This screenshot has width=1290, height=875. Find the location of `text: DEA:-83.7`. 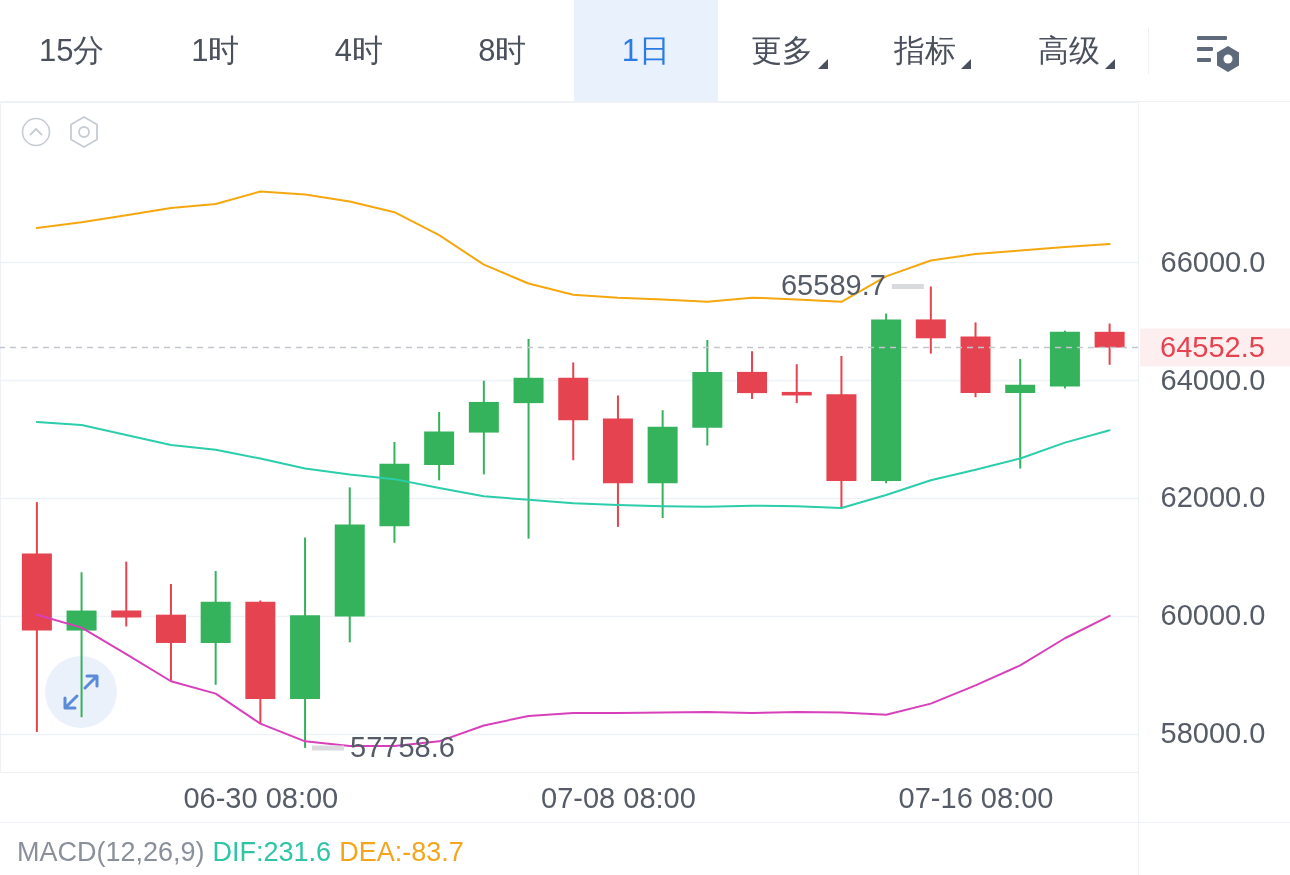

text: DEA:-83.7 is located at coordinates (401, 852).